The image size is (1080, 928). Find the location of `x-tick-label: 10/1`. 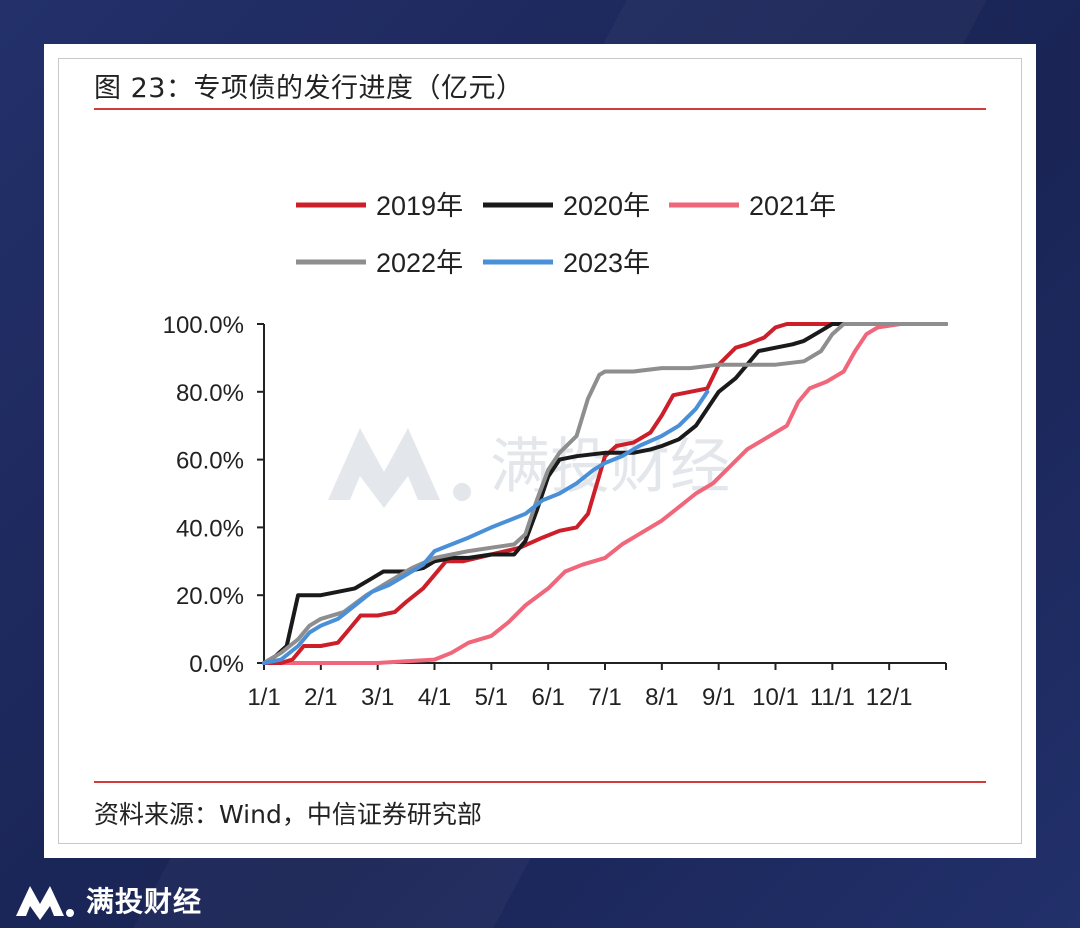

x-tick-label: 10/1 is located at coordinates (775, 697).